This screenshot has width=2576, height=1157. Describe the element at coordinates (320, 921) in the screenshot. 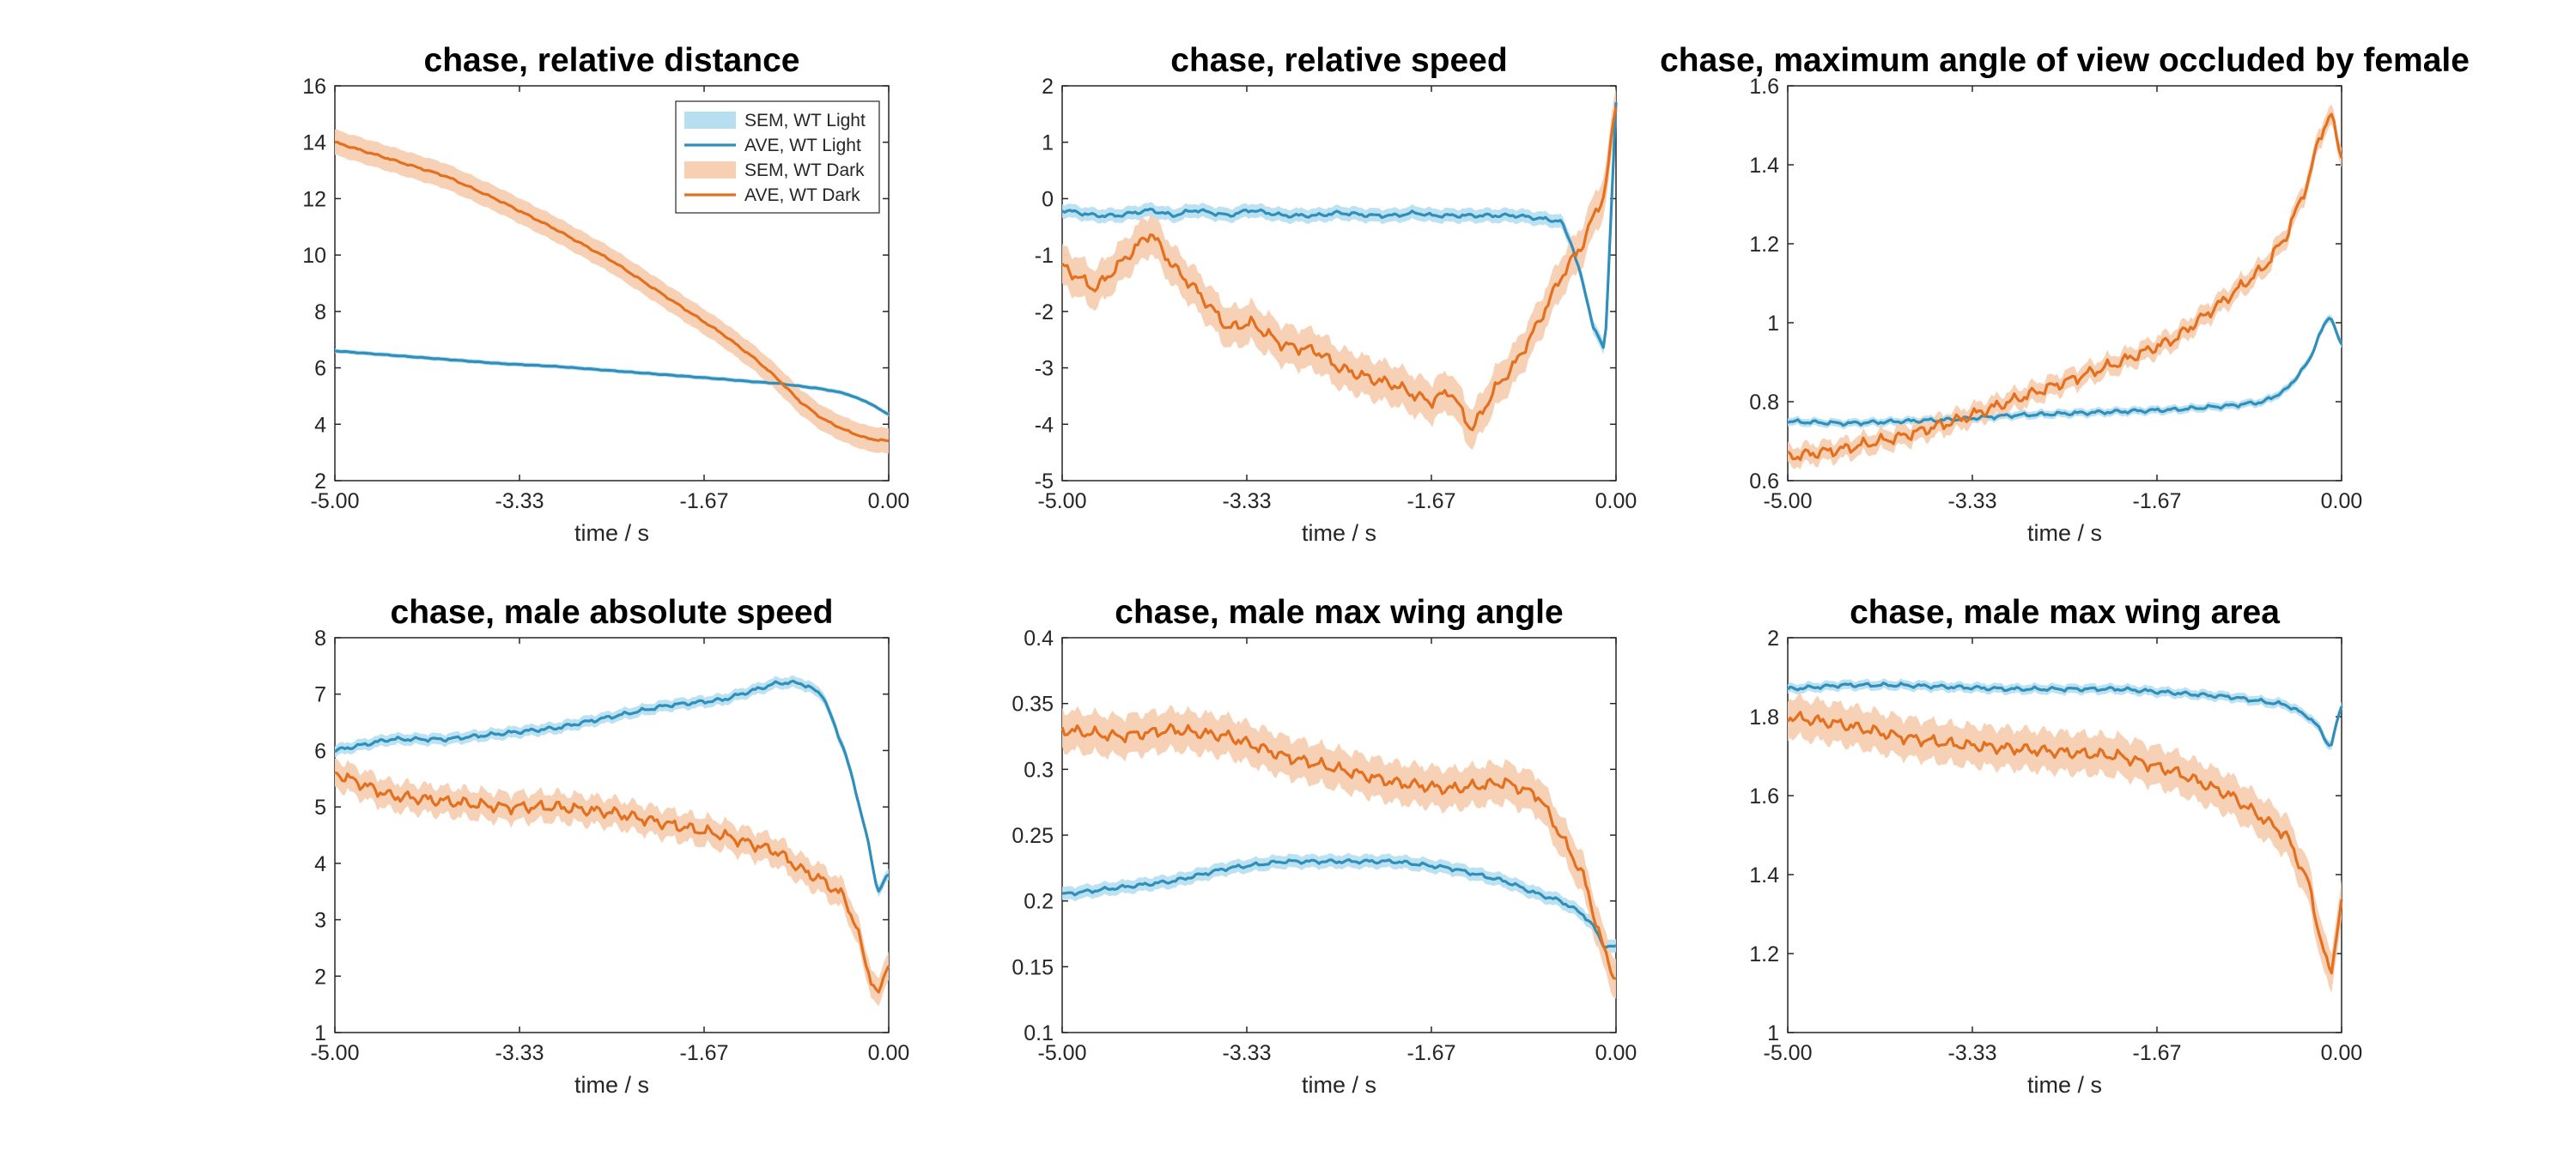

I see `y-tick-label: 3` at that location.